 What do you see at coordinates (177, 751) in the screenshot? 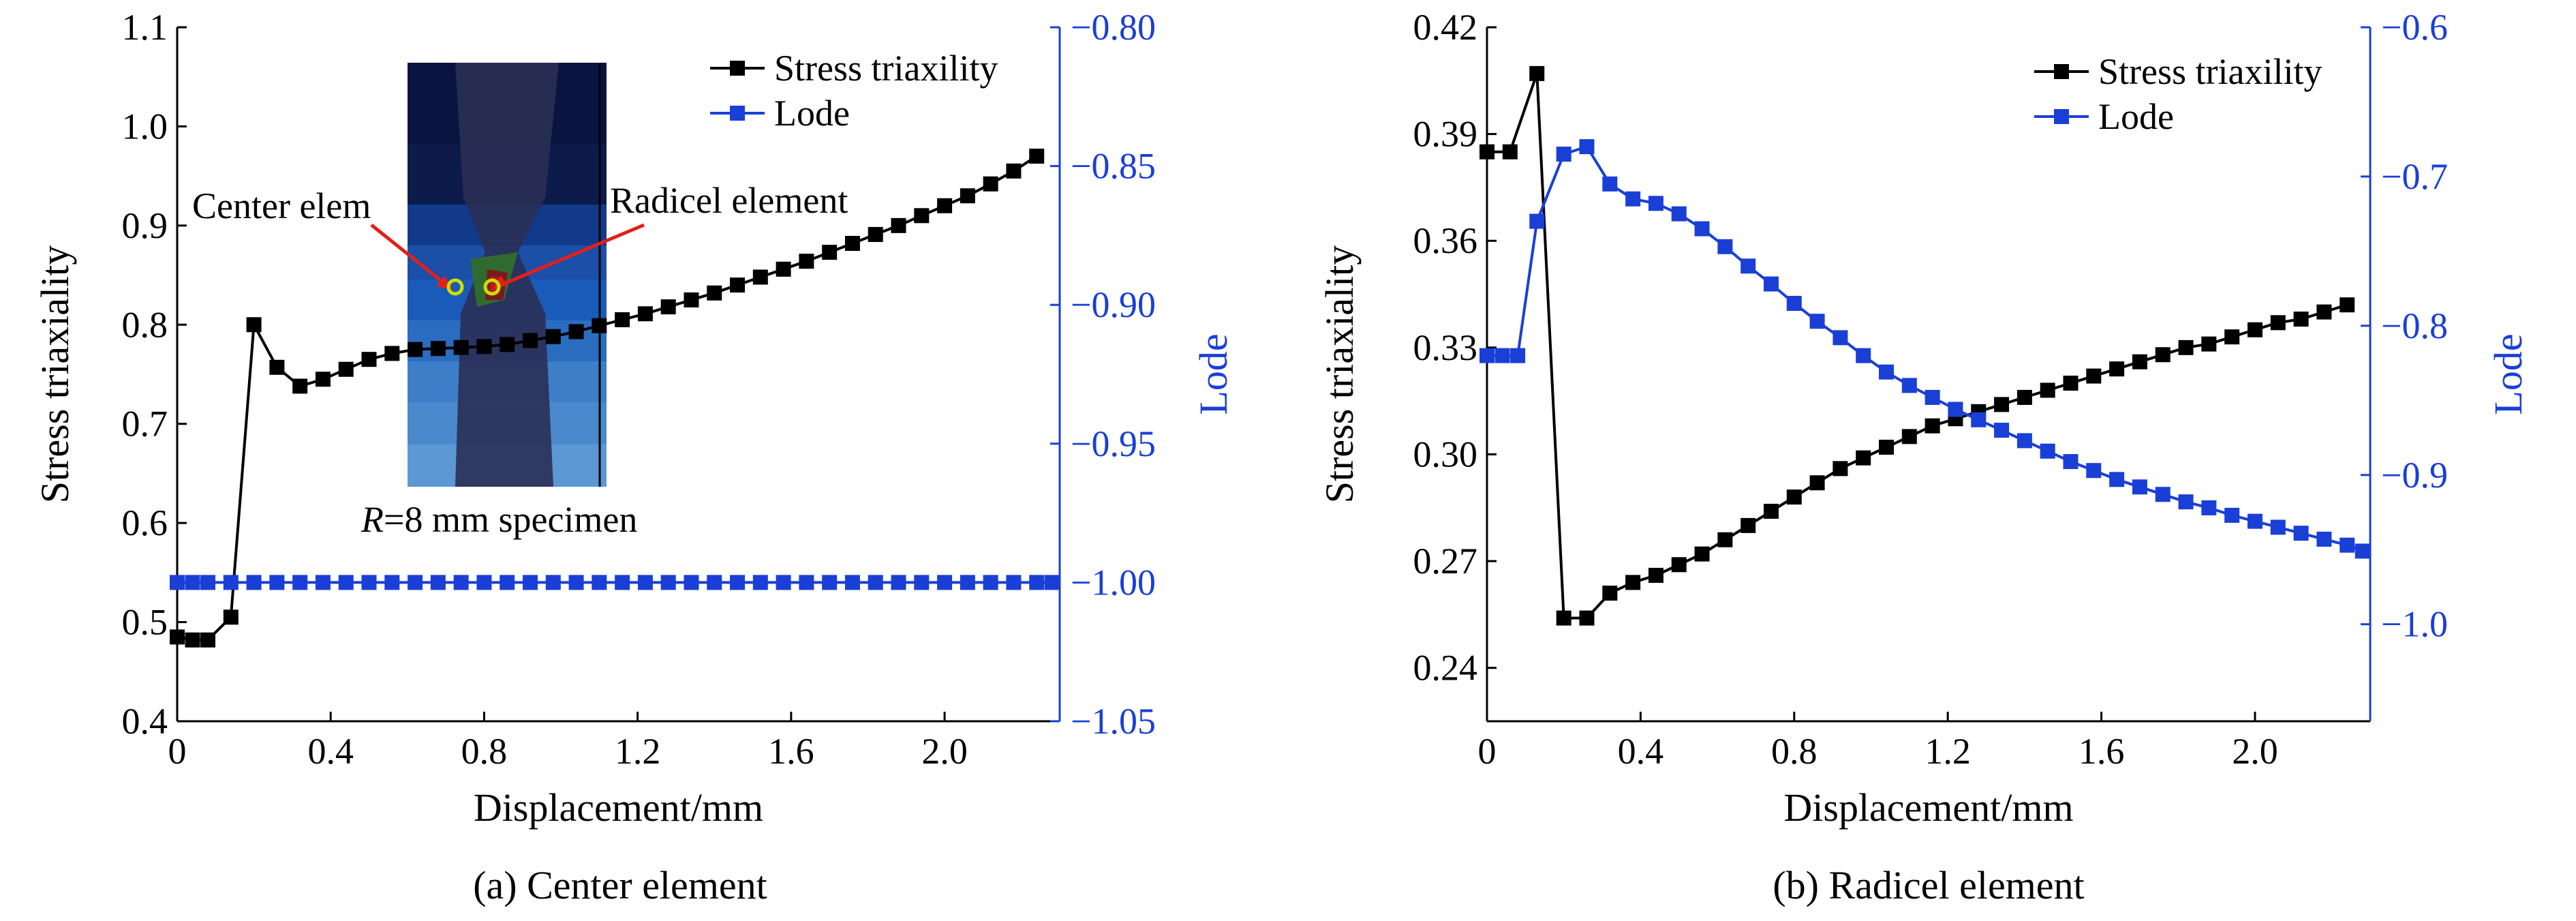
I see `a-x-tick-label: 0` at bounding box center [177, 751].